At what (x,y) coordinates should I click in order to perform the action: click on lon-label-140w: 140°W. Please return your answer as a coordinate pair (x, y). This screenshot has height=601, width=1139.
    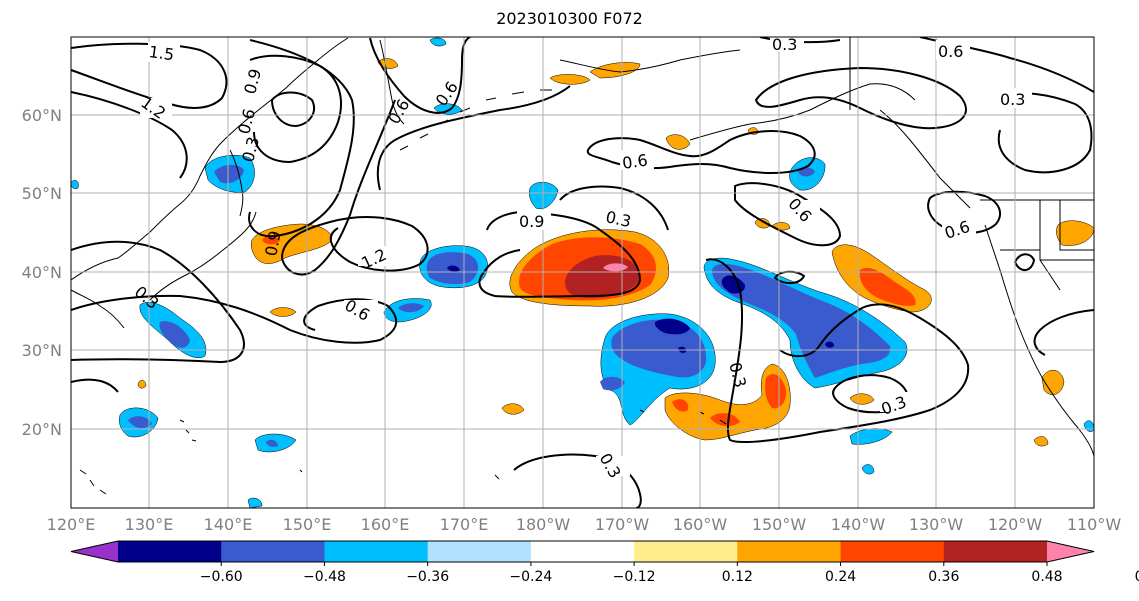
    Looking at the image, I should click on (858, 524).